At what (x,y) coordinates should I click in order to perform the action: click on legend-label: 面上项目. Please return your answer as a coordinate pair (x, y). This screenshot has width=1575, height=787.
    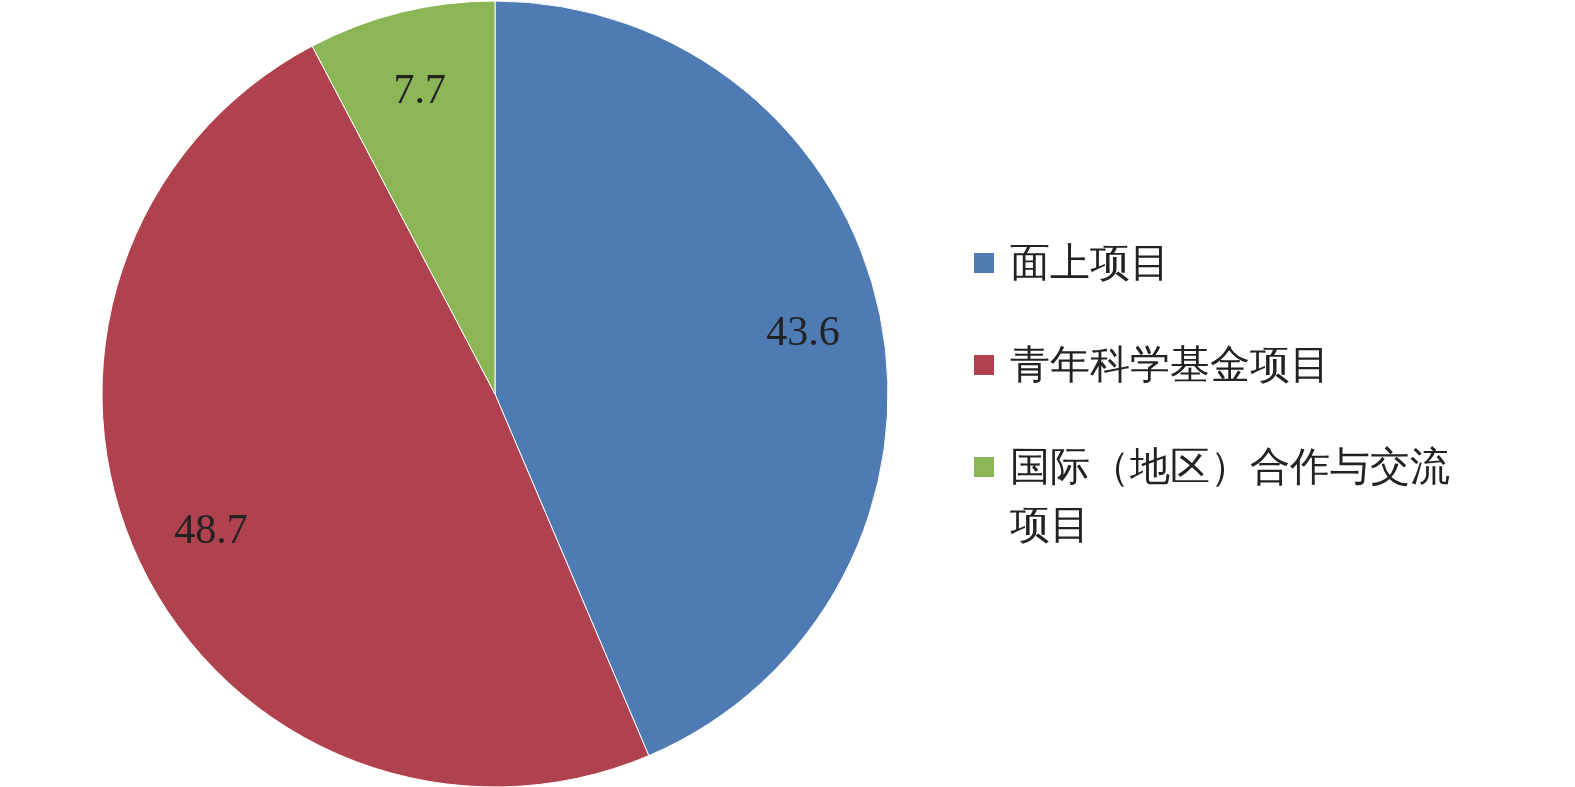
    Looking at the image, I should click on (1090, 262).